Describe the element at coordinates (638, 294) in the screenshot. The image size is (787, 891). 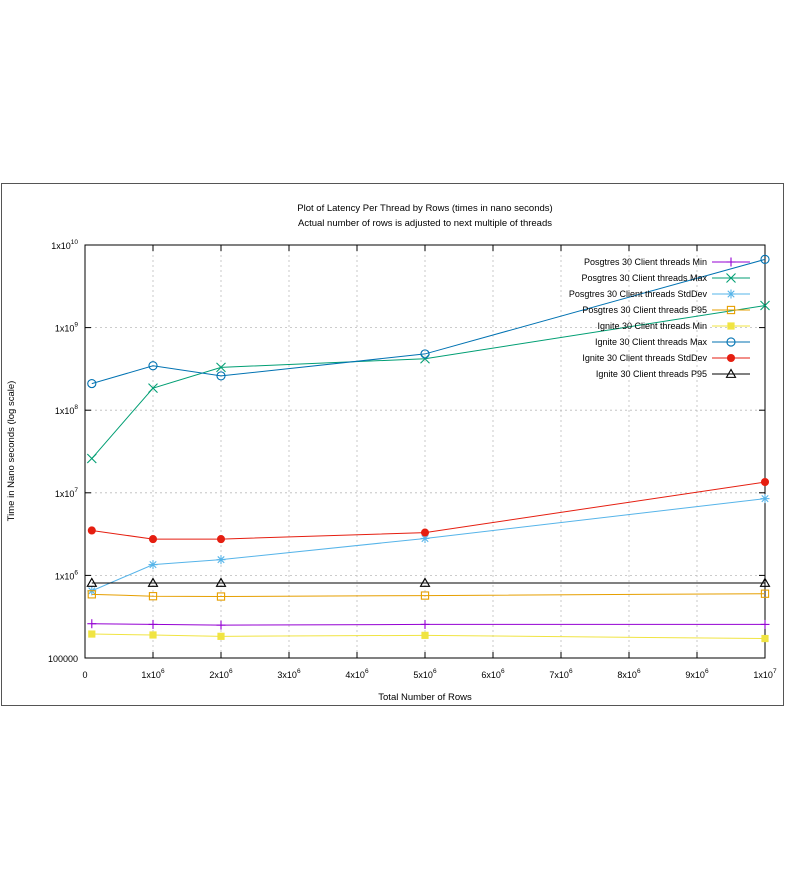
I see `legend-label: Posgtres 30 Client threads StdDev` at that location.